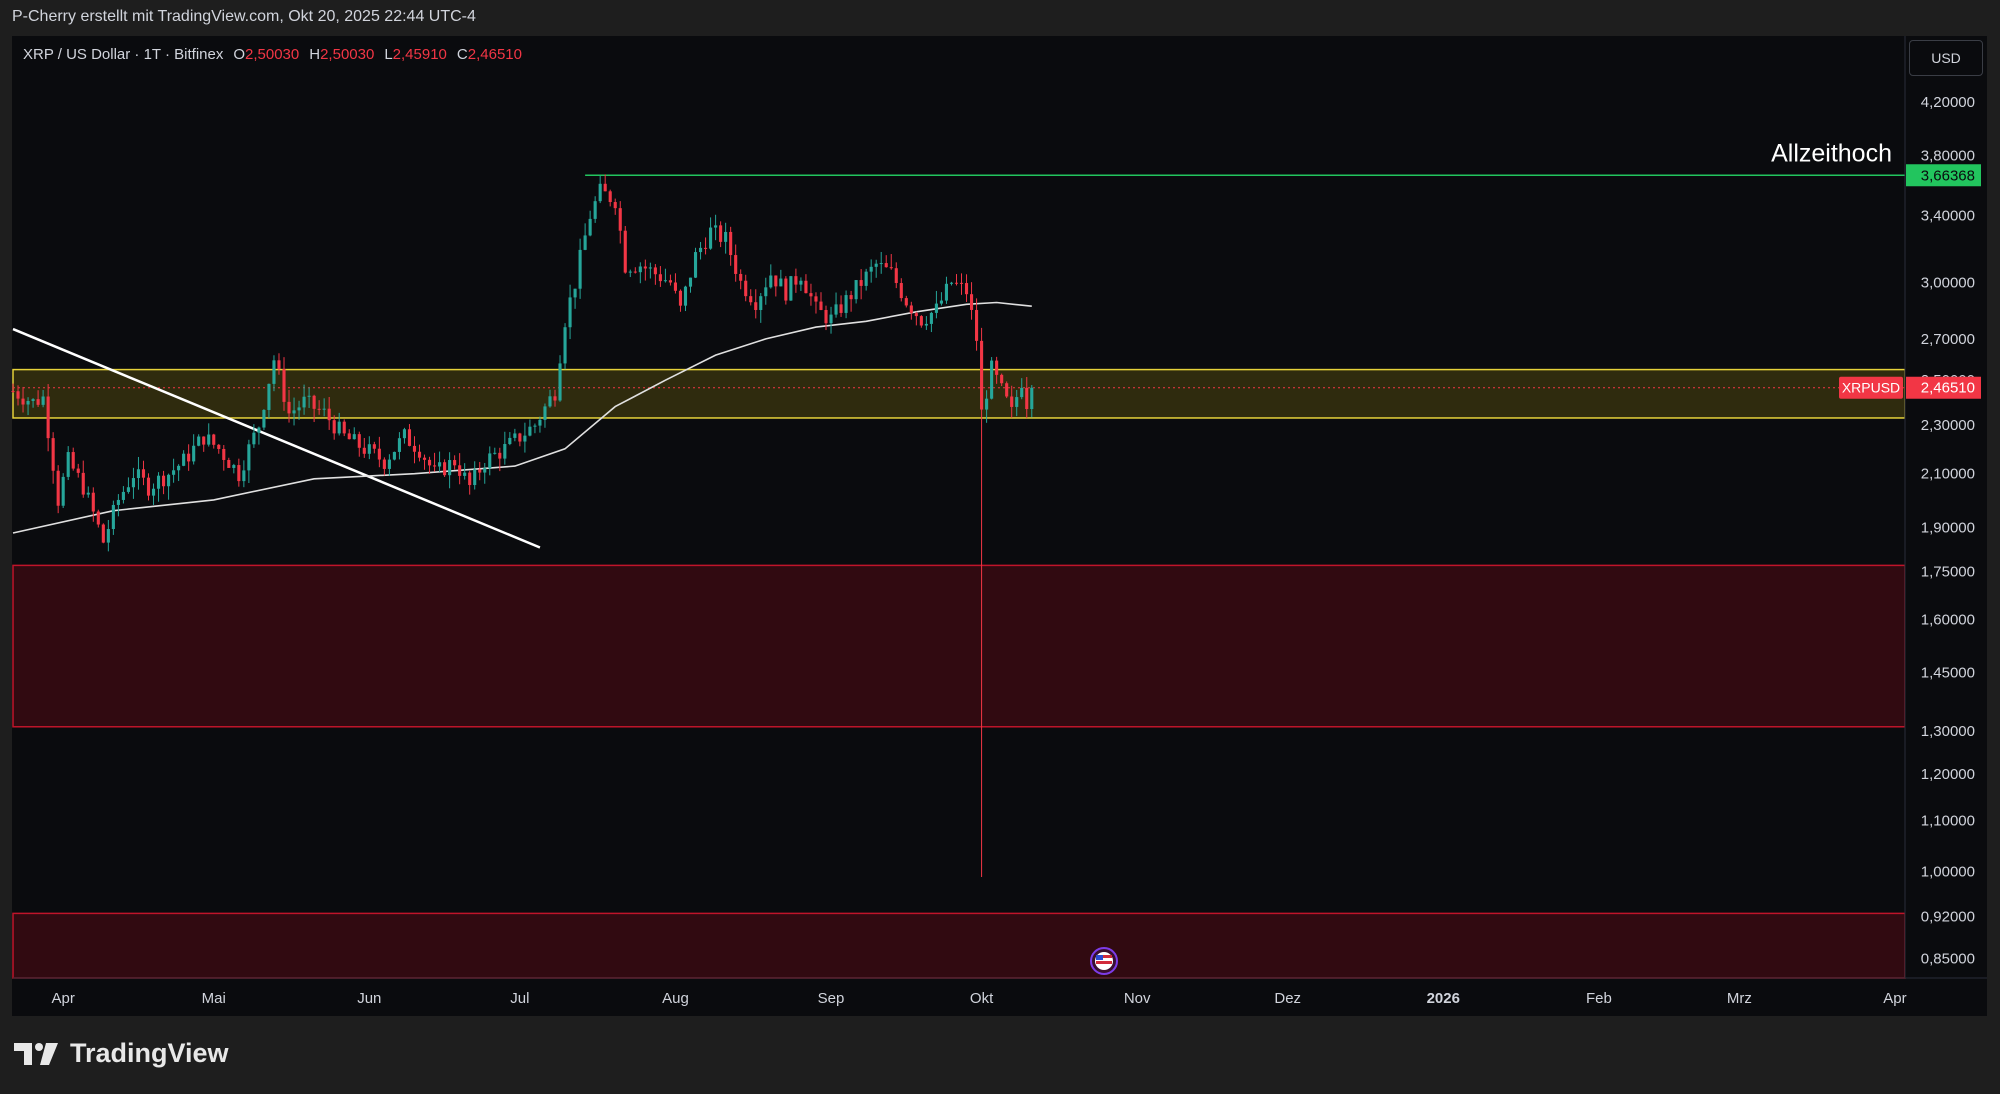 Image resolution: width=2000 pixels, height=1094 pixels. I want to click on ohlc-close: C2,46510, so click(489, 54).